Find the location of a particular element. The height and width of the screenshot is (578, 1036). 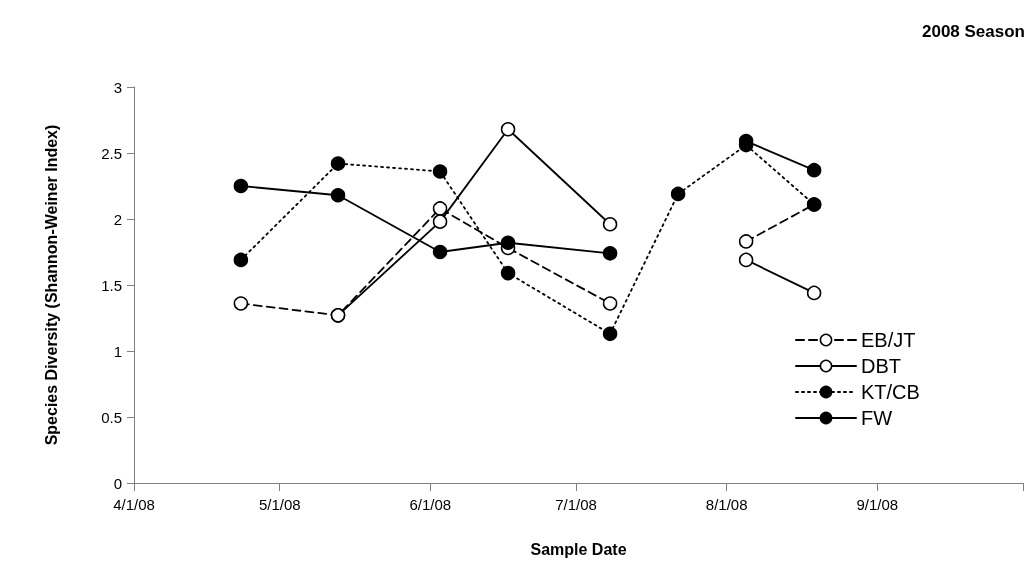

x-axis-title: Sample Date is located at coordinates (578, 549).